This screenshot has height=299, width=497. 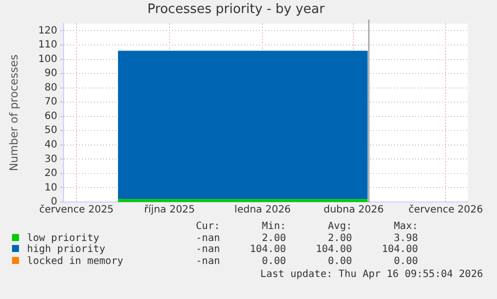 What do you see at coordinates (51, 145) in the screenshot?
I see `y-tick-label: 40` at bounding box center [51, 145].